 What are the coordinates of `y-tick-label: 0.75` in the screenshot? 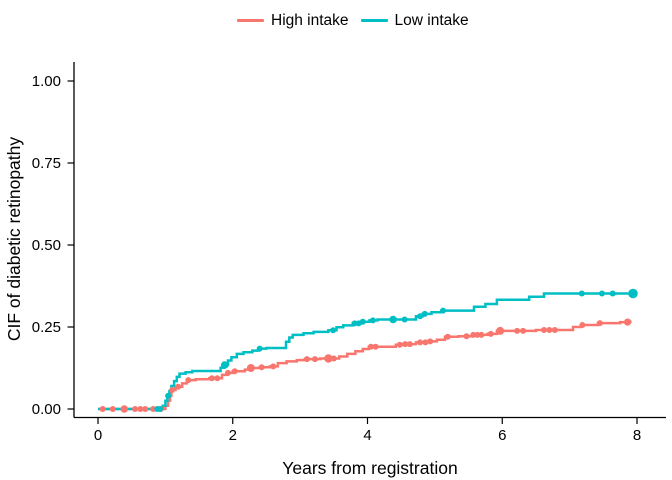 It's located at (46, 163).